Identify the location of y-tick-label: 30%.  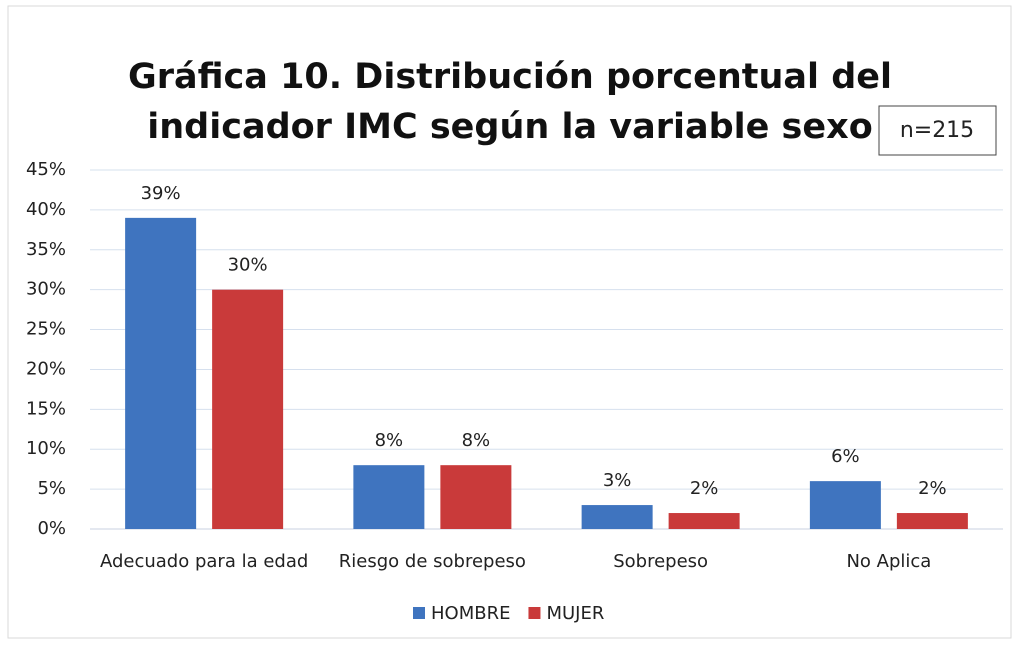
(46, 289).